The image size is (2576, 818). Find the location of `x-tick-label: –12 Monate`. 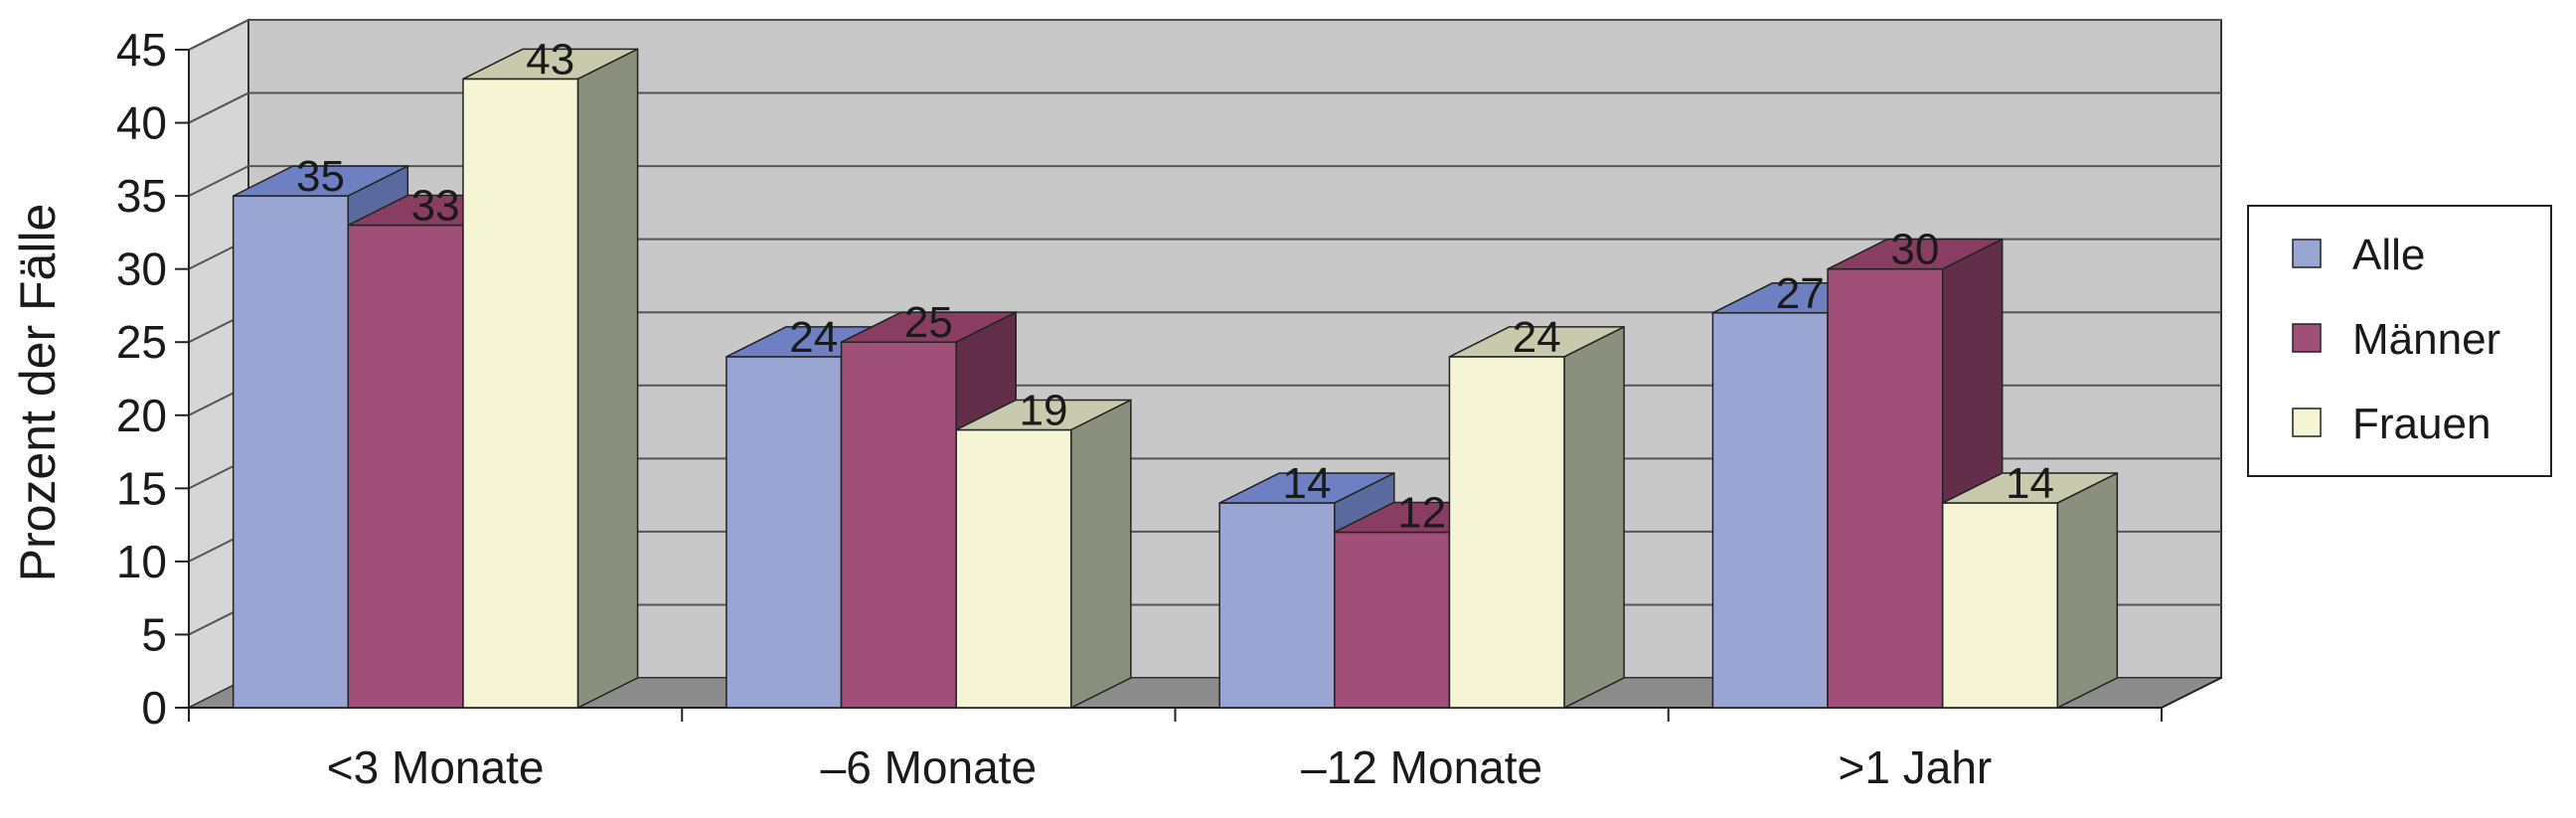

x-tick-label: –12 Monate is located at coordinates (1421, 767).